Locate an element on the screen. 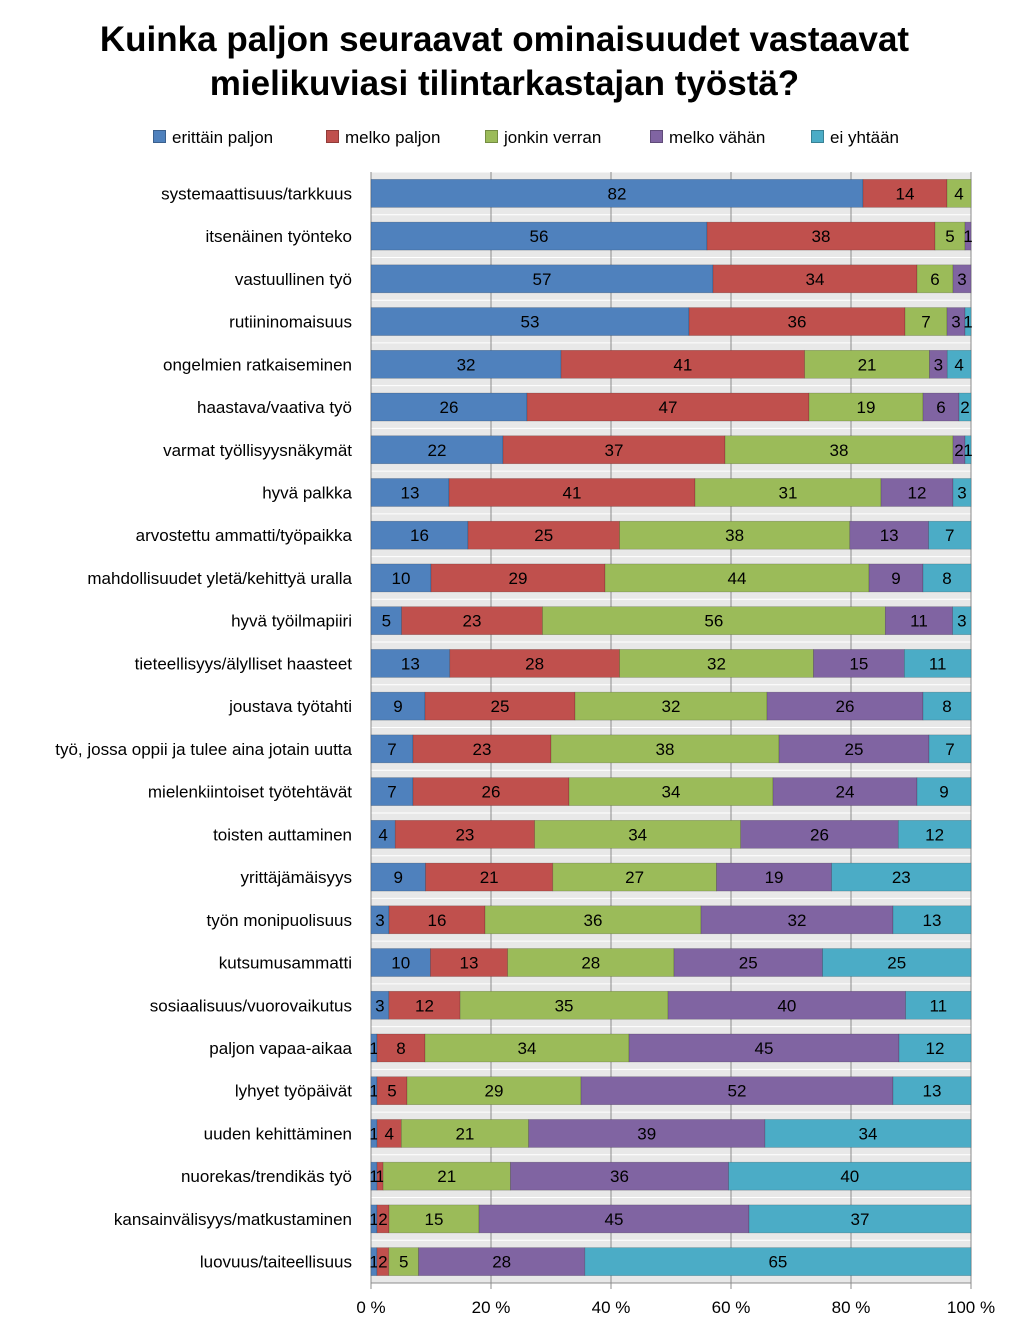 The height and width of the screenshot is (1331, 1009). data-label: 16 is located at coordinates (437, 920).